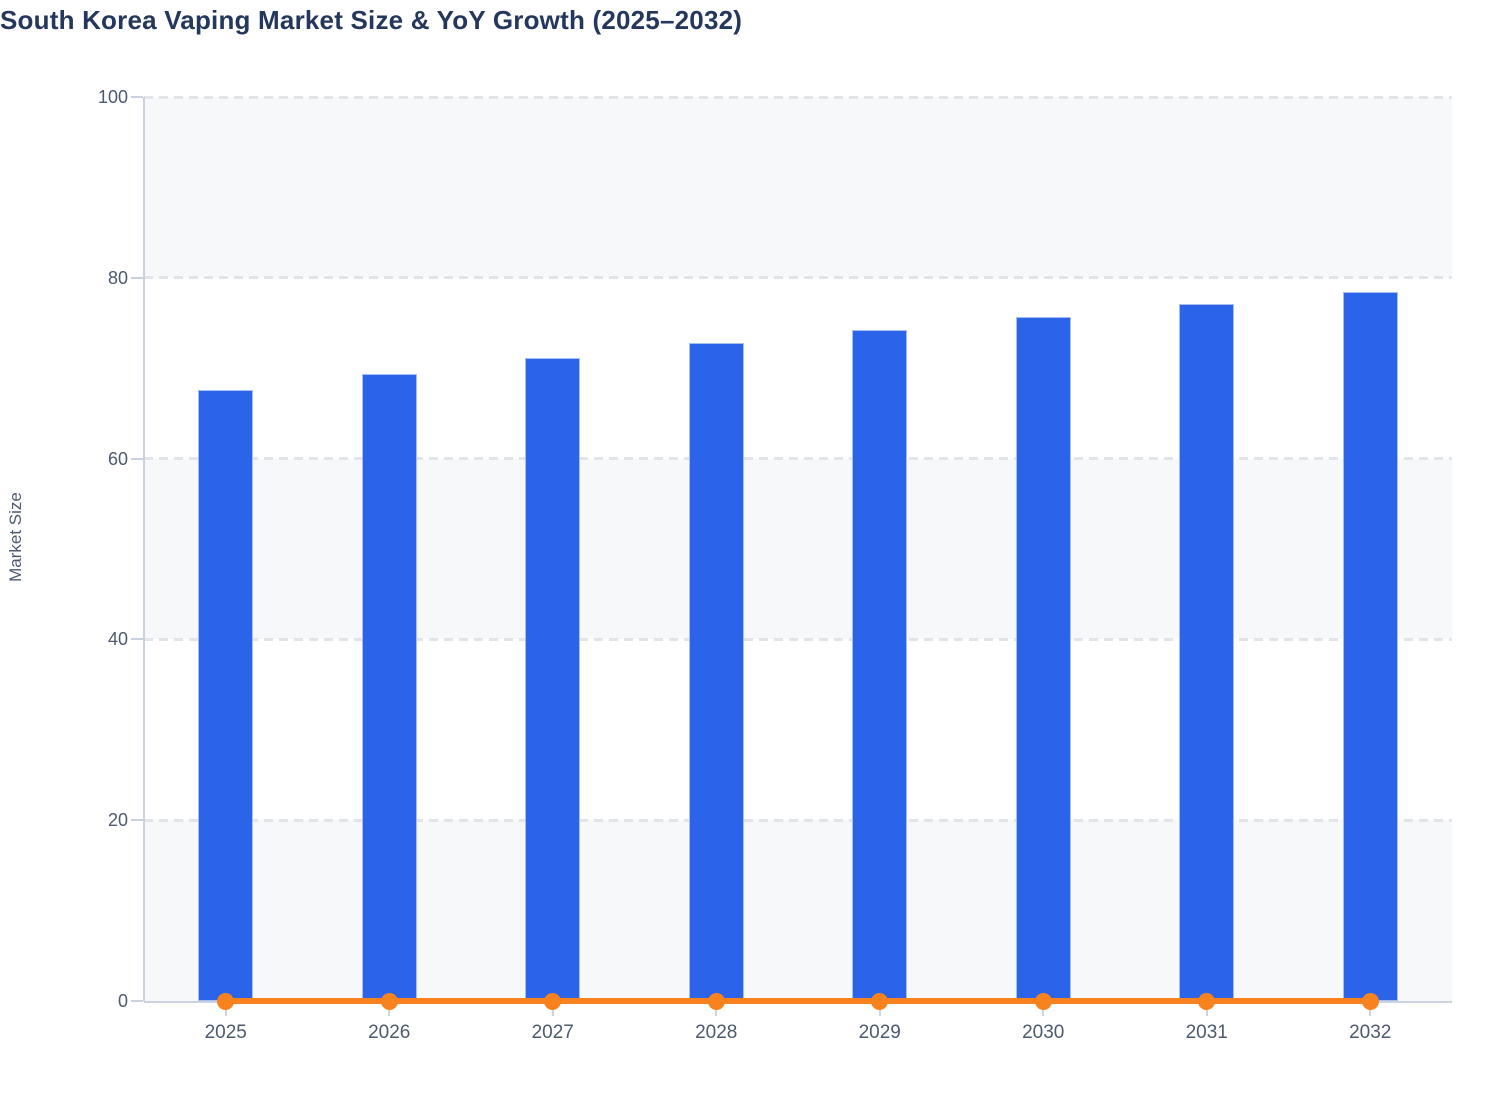  I want to click on x-axis-label-2026: 2026, so click(389, 1032).